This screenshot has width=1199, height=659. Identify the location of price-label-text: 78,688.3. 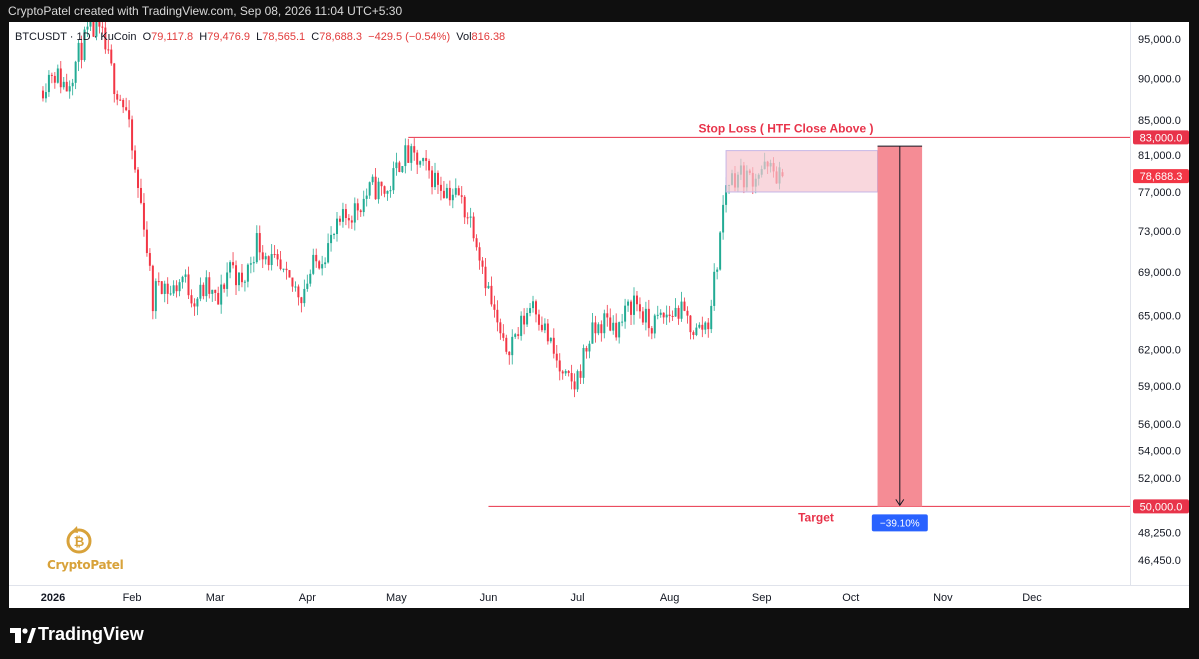
(1161, 177).